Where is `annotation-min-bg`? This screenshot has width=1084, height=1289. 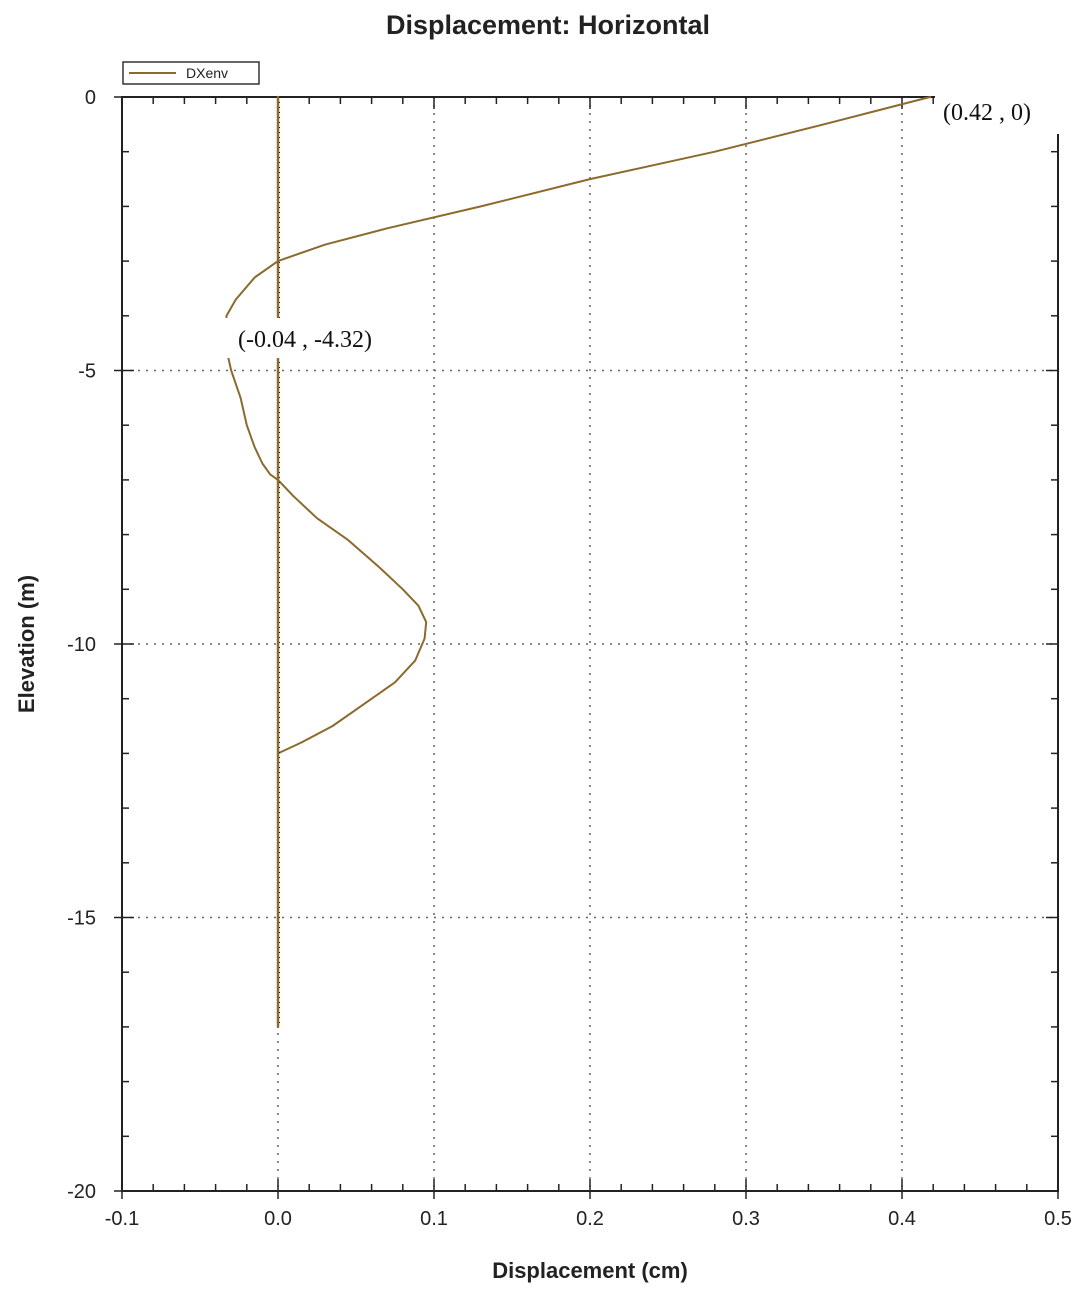
annotation-min-bg is located at coordinates (321, 338).